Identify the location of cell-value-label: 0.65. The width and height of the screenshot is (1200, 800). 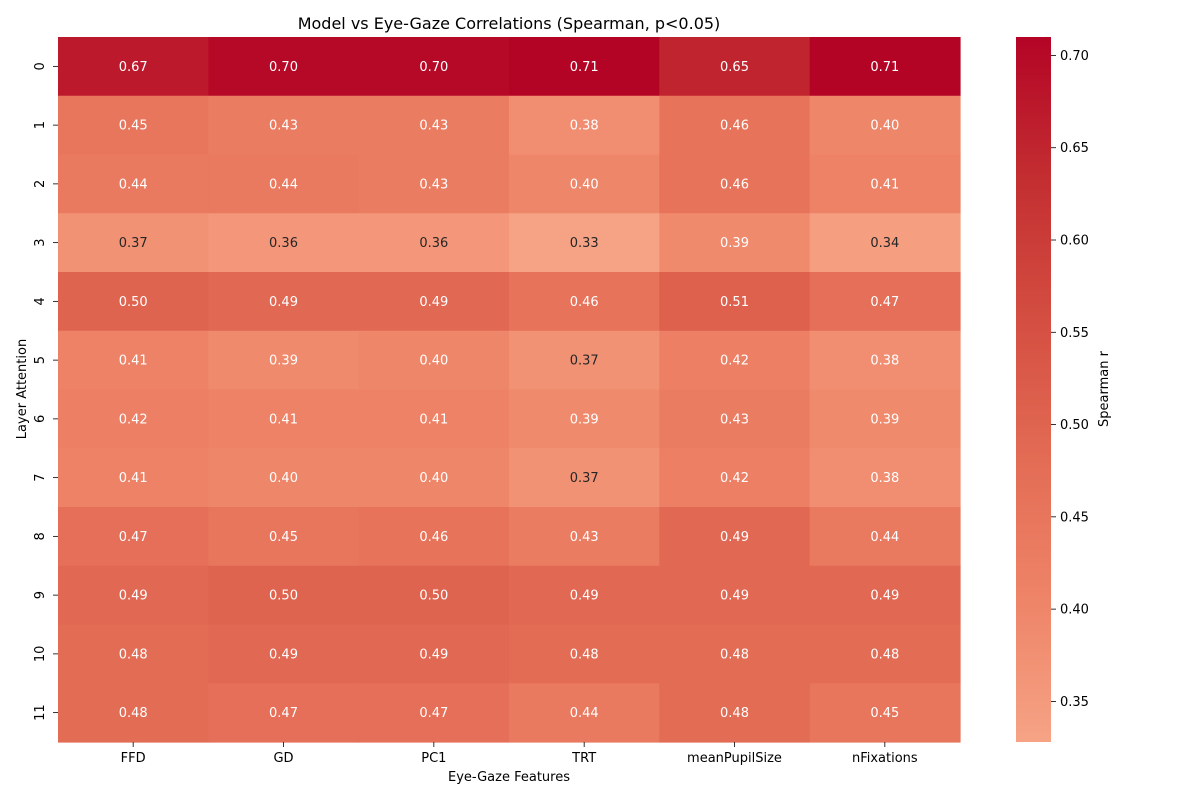
(734, 67).